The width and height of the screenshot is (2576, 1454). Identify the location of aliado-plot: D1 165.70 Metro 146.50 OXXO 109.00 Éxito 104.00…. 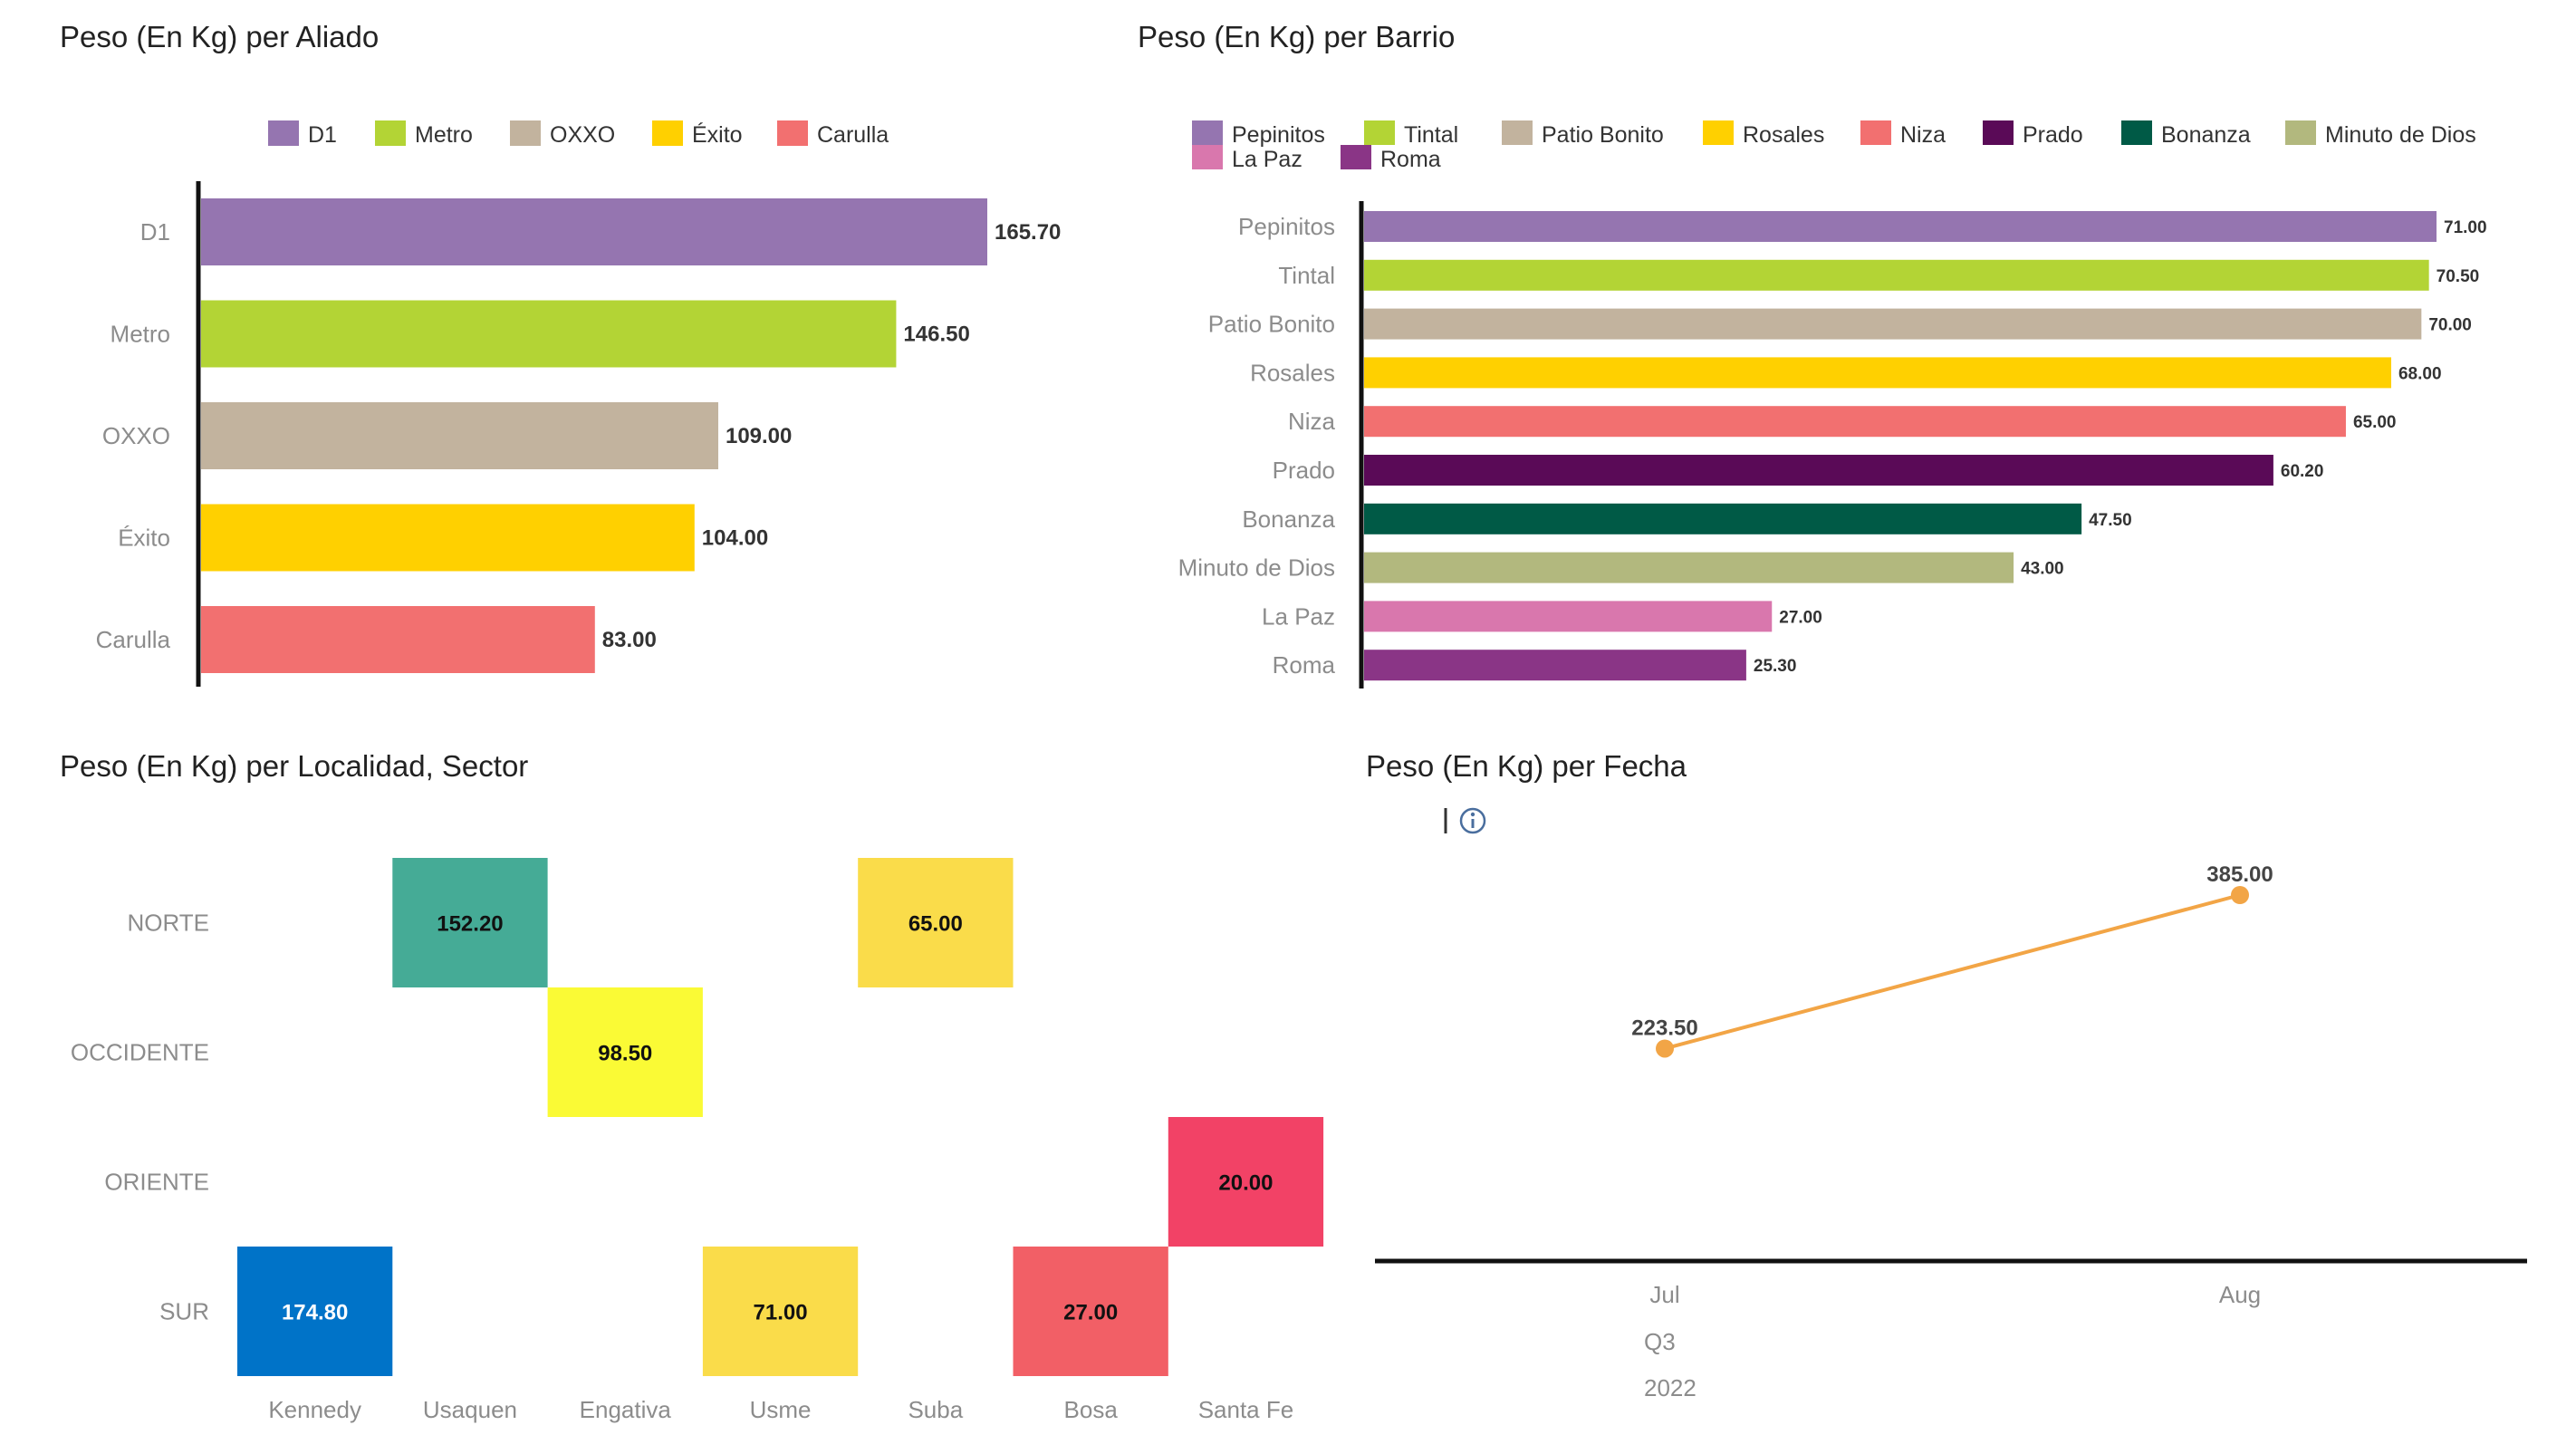
(578, 434).